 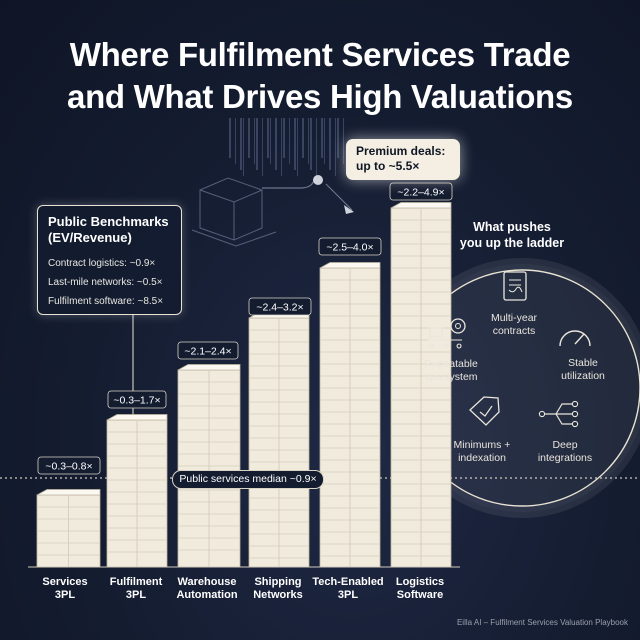 I want to click on premium-line2: up to ~5.5×, so click(x=388, y=166).